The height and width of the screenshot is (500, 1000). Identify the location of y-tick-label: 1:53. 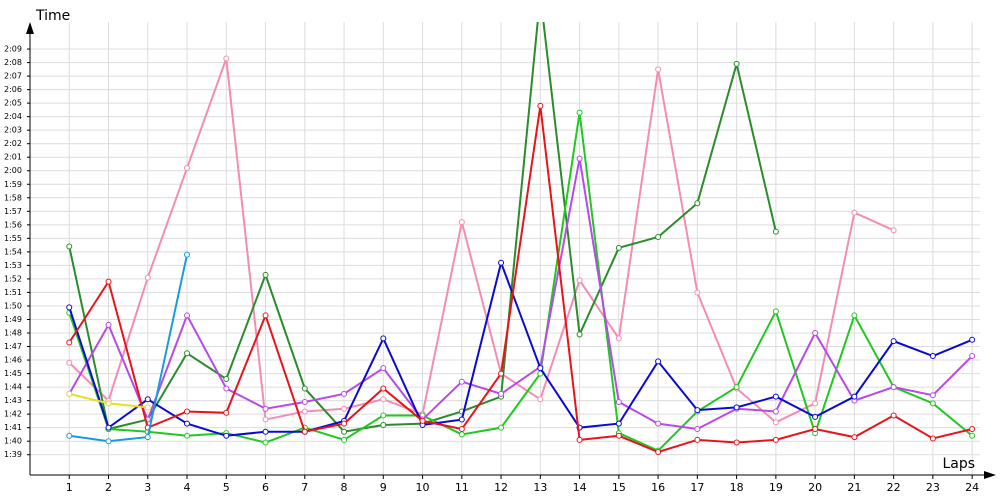
(13, 265).